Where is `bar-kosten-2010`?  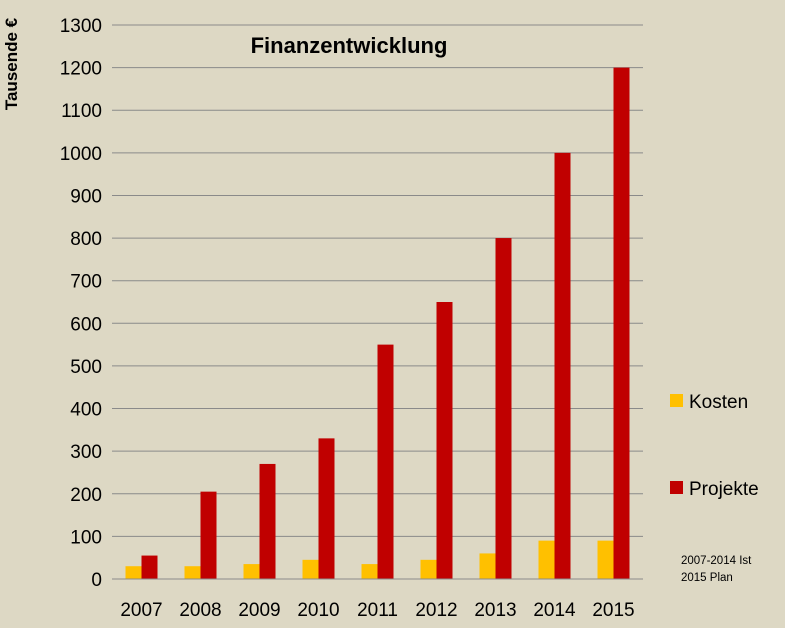
bar-kosten-2010 is located at coordinates (310, 569).